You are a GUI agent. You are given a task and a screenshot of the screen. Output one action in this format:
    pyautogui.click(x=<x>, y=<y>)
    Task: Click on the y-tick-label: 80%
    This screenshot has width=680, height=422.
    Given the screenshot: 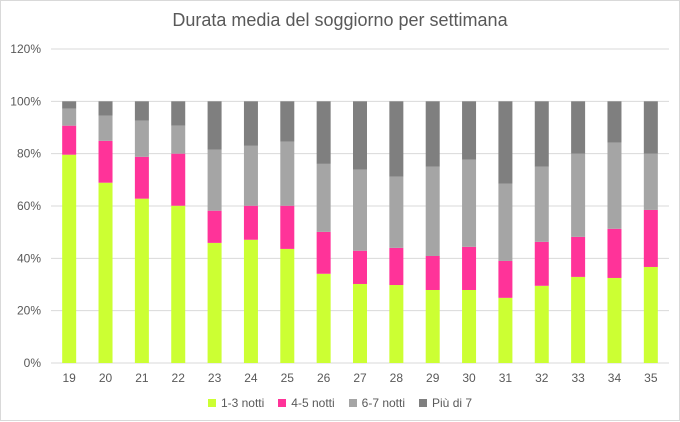 What is the action you would take?
    pyautogui.click(x=29, y=154)
    